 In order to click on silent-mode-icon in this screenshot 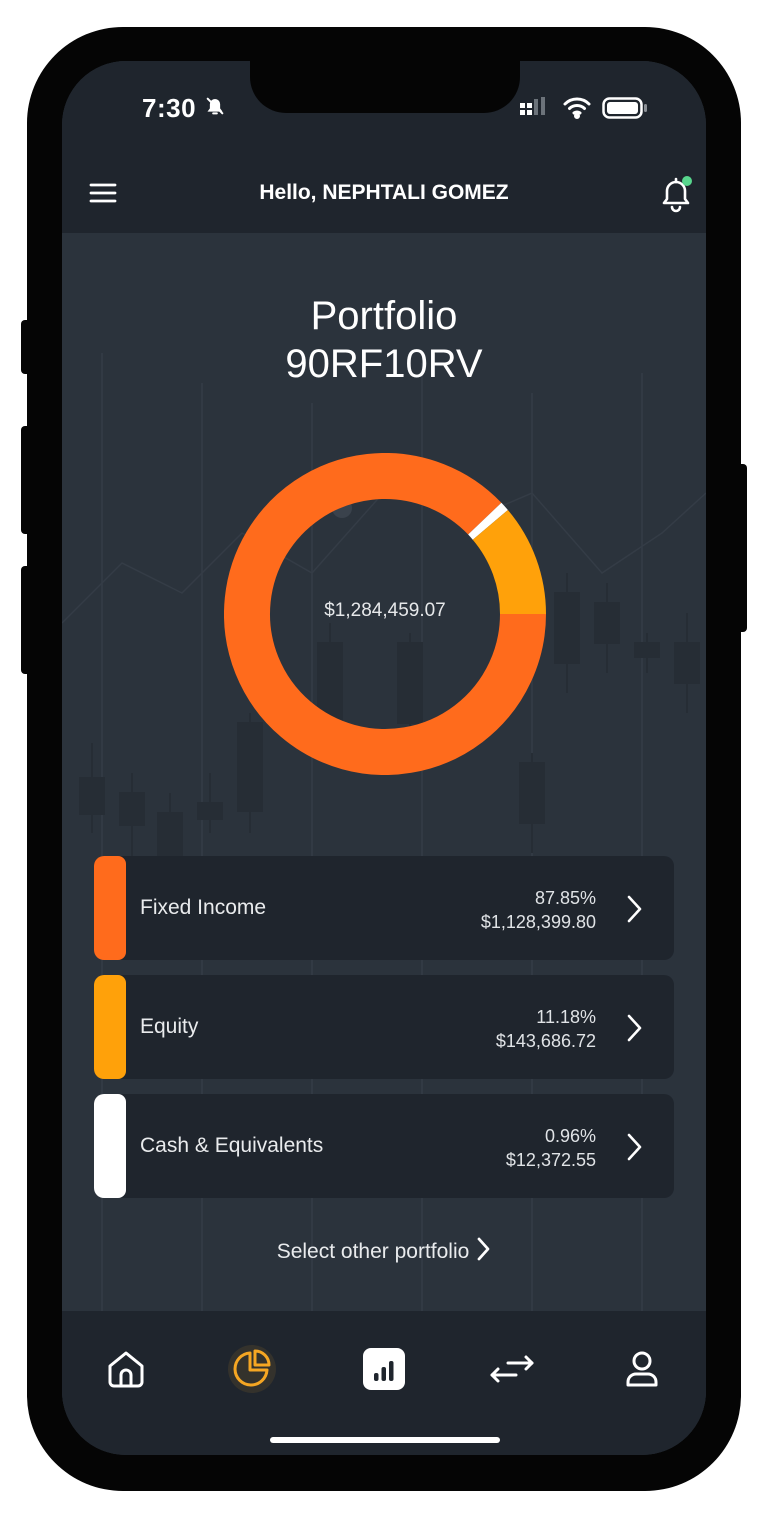, I will do `click(215, 108)`.